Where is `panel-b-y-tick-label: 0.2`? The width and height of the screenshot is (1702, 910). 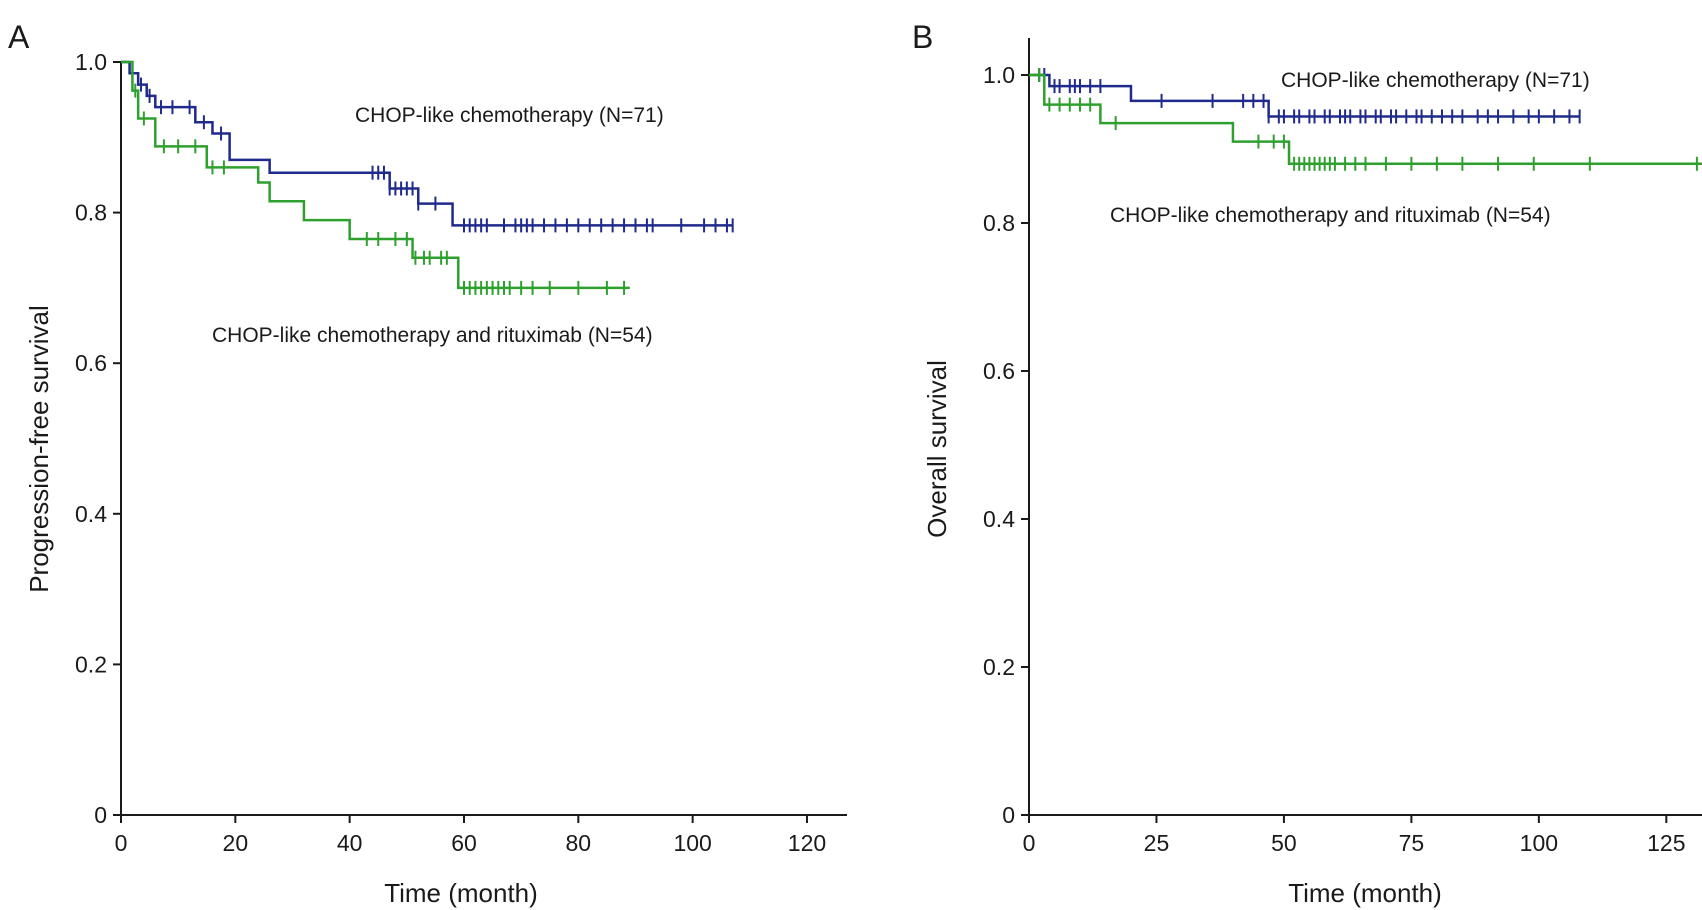 panel-b-y-tick-label: 0.2 is located at coordinates (999, 667).